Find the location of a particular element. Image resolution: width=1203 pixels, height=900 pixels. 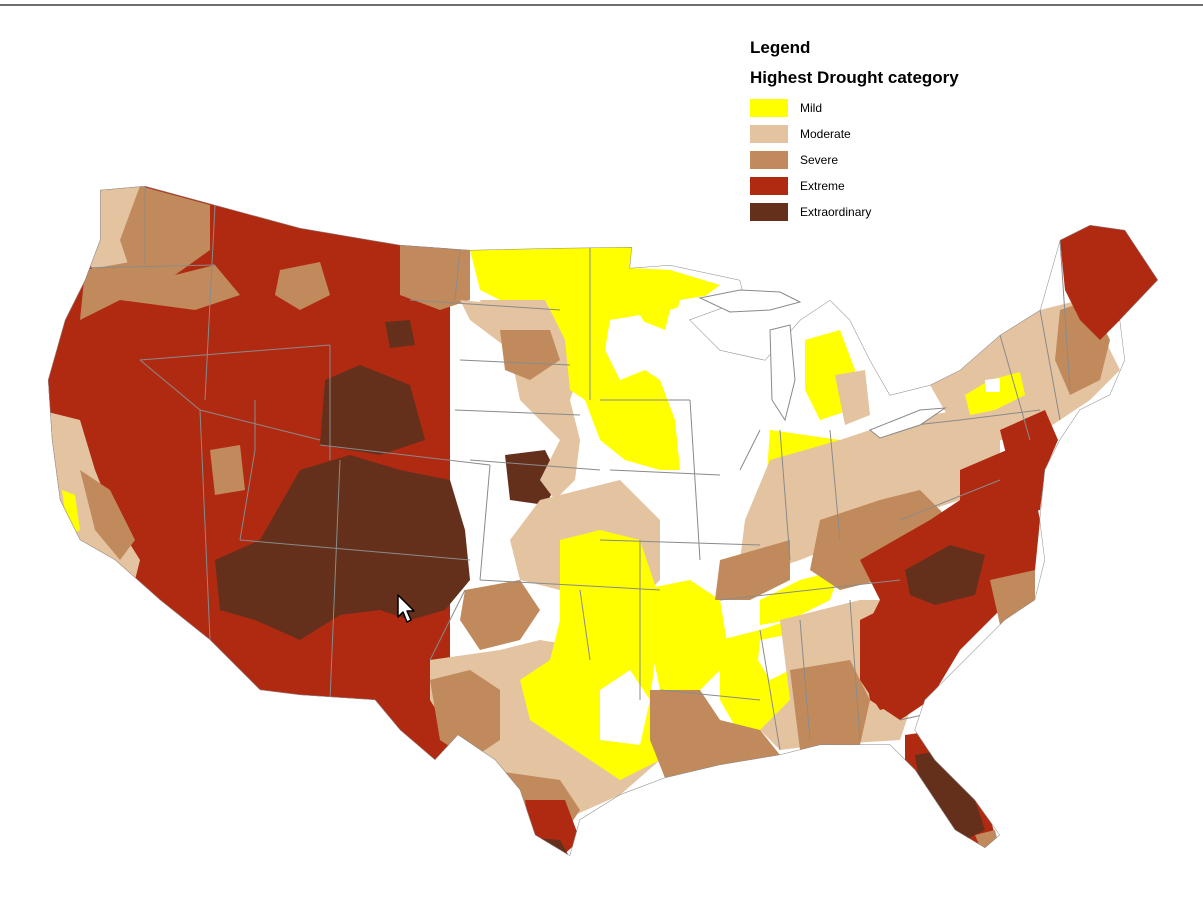

region-oklahoma-white is located at coordinates (625, 707).